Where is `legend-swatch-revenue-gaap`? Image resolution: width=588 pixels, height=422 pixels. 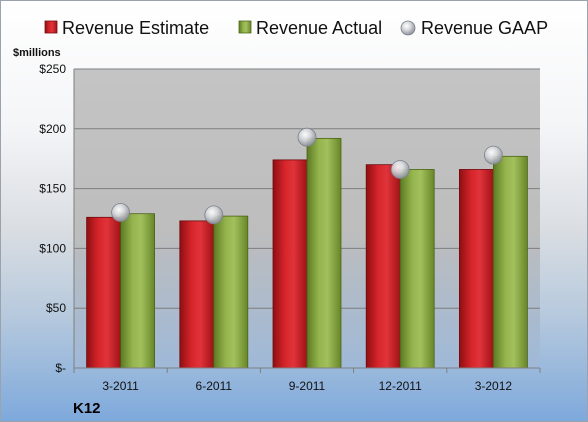
legend-swatch-revenue-gaap is located at coordinates (408, 28).